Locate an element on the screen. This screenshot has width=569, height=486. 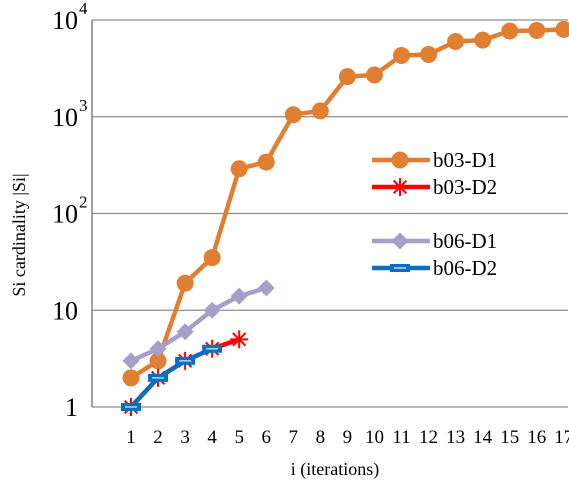
x-tick-label: 5 is located at coordinates (239, 437).